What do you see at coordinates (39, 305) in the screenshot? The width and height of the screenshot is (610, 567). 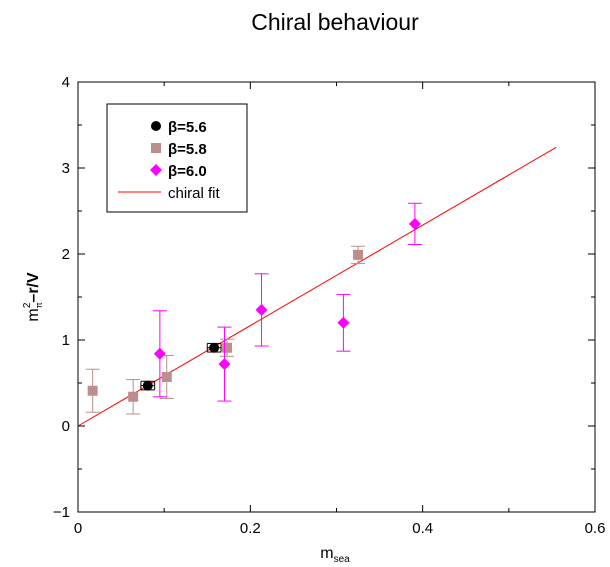 I see `y-axis-label-sub: π` at bounding box center [39, 305].